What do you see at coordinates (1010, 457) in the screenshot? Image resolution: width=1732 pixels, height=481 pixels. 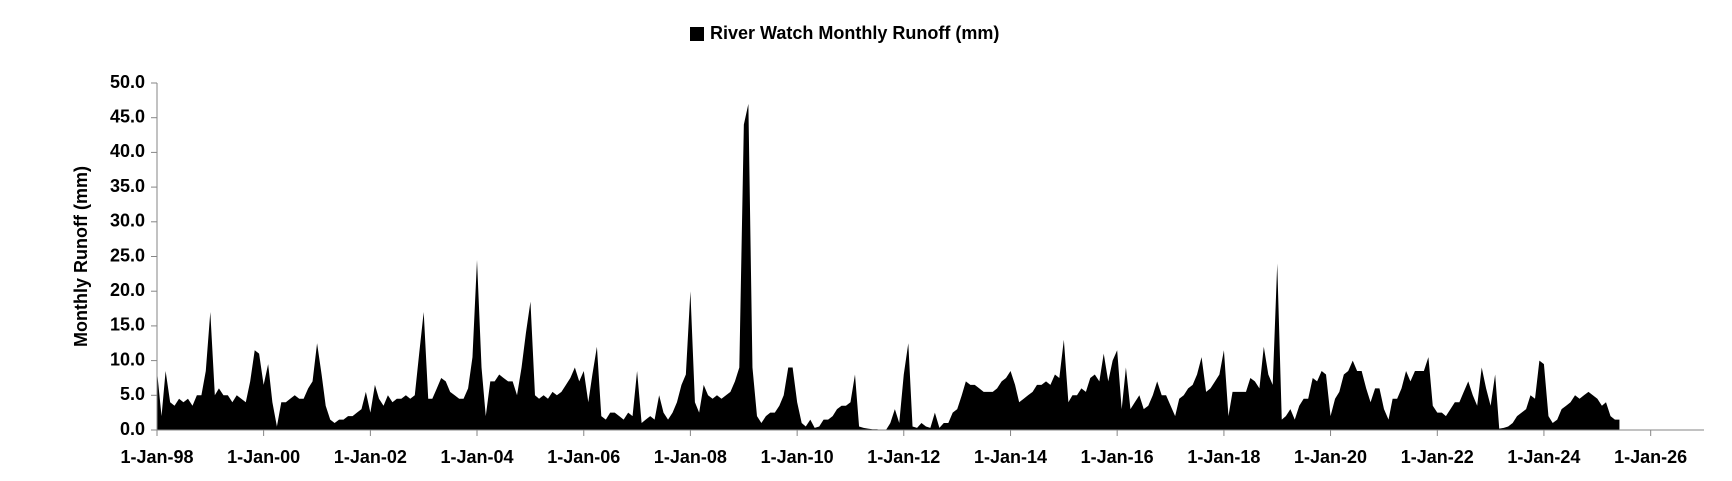 I see `x-tick-label: 1-Jan-14` at bounding box center [1010, 457].